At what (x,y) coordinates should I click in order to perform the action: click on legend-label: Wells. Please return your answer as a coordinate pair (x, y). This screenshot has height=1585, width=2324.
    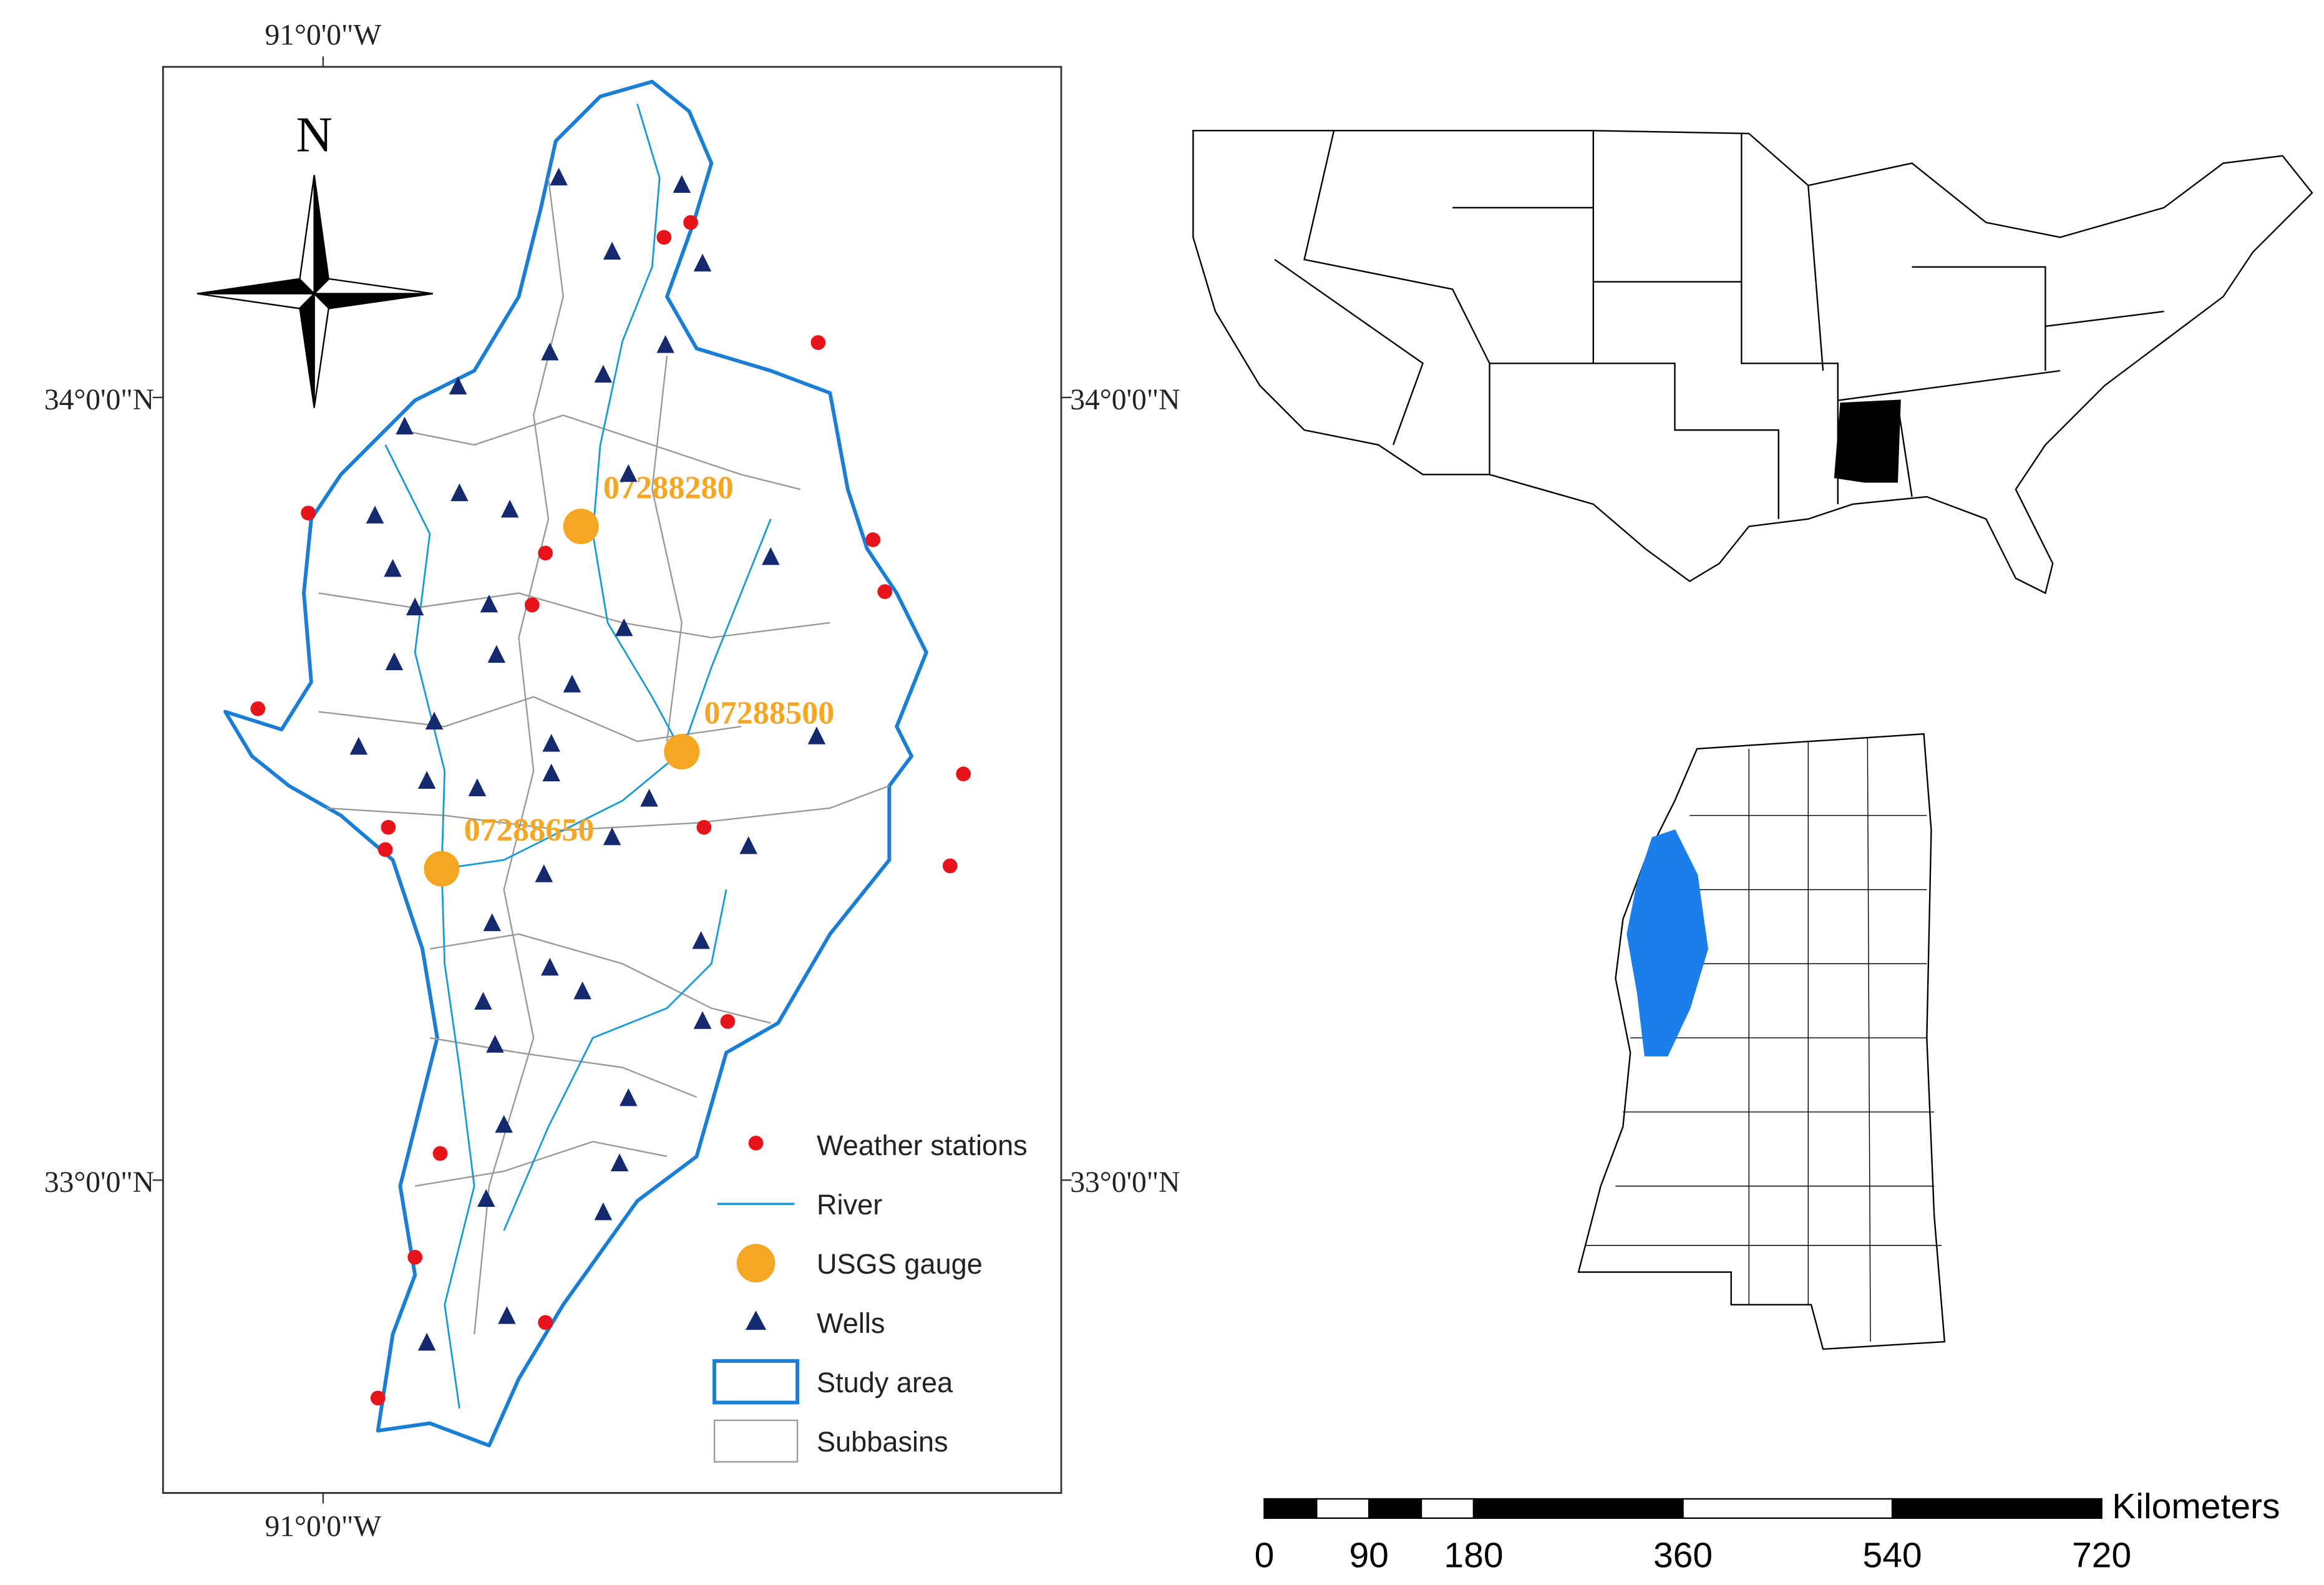
    Looking at the image, I should click on (851, 1323).